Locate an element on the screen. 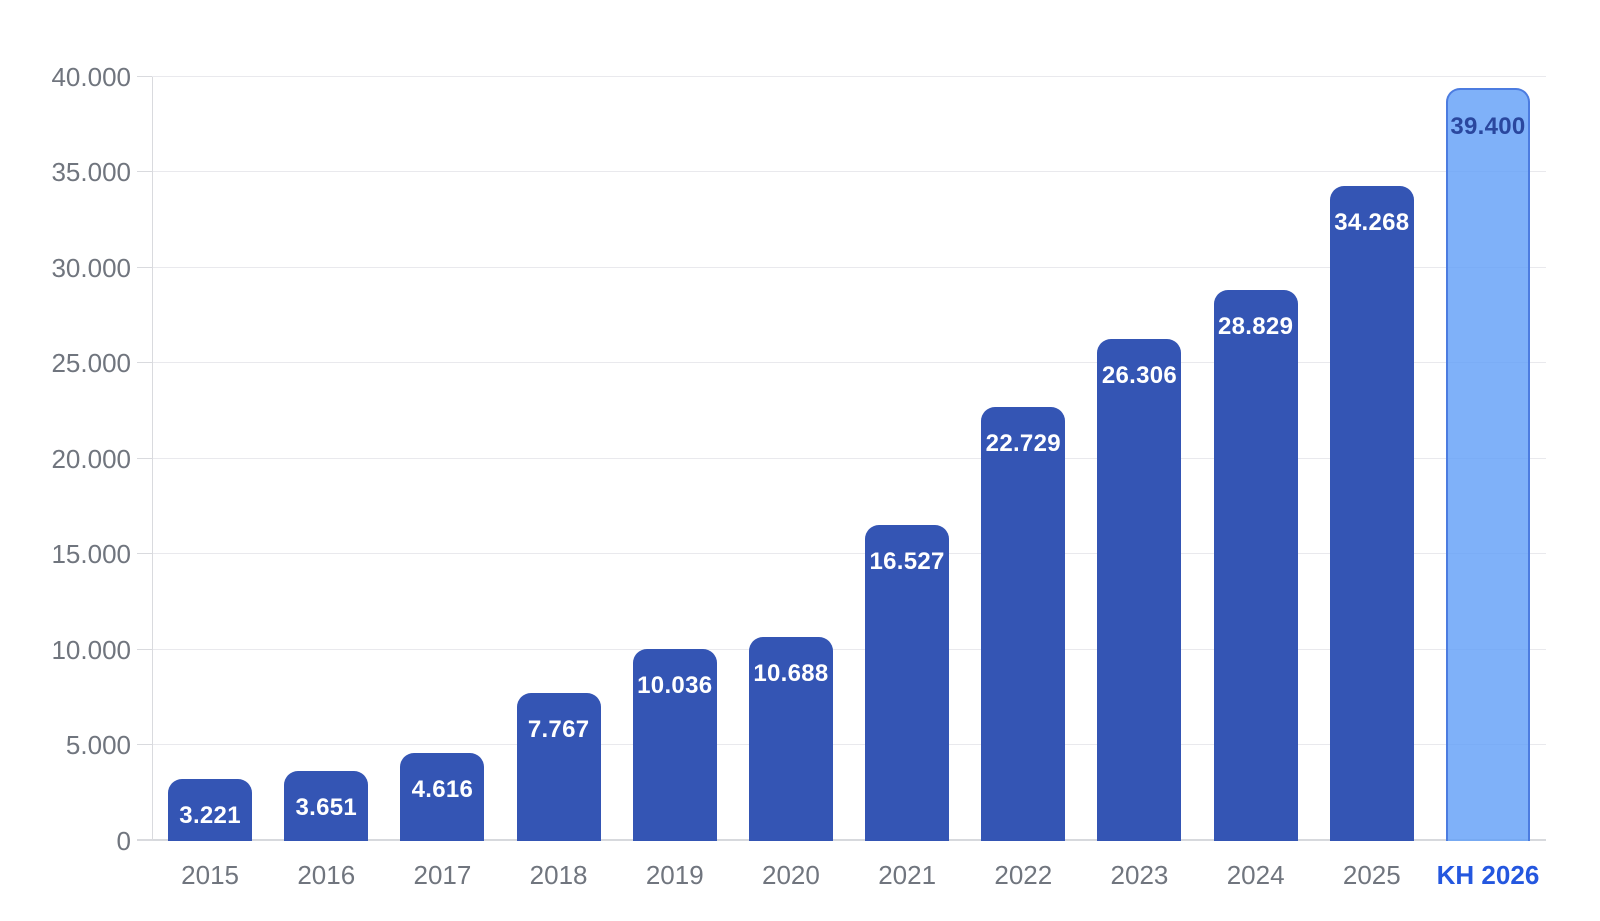  bar-2016: 3.651 is located at coordinates (326, 806).